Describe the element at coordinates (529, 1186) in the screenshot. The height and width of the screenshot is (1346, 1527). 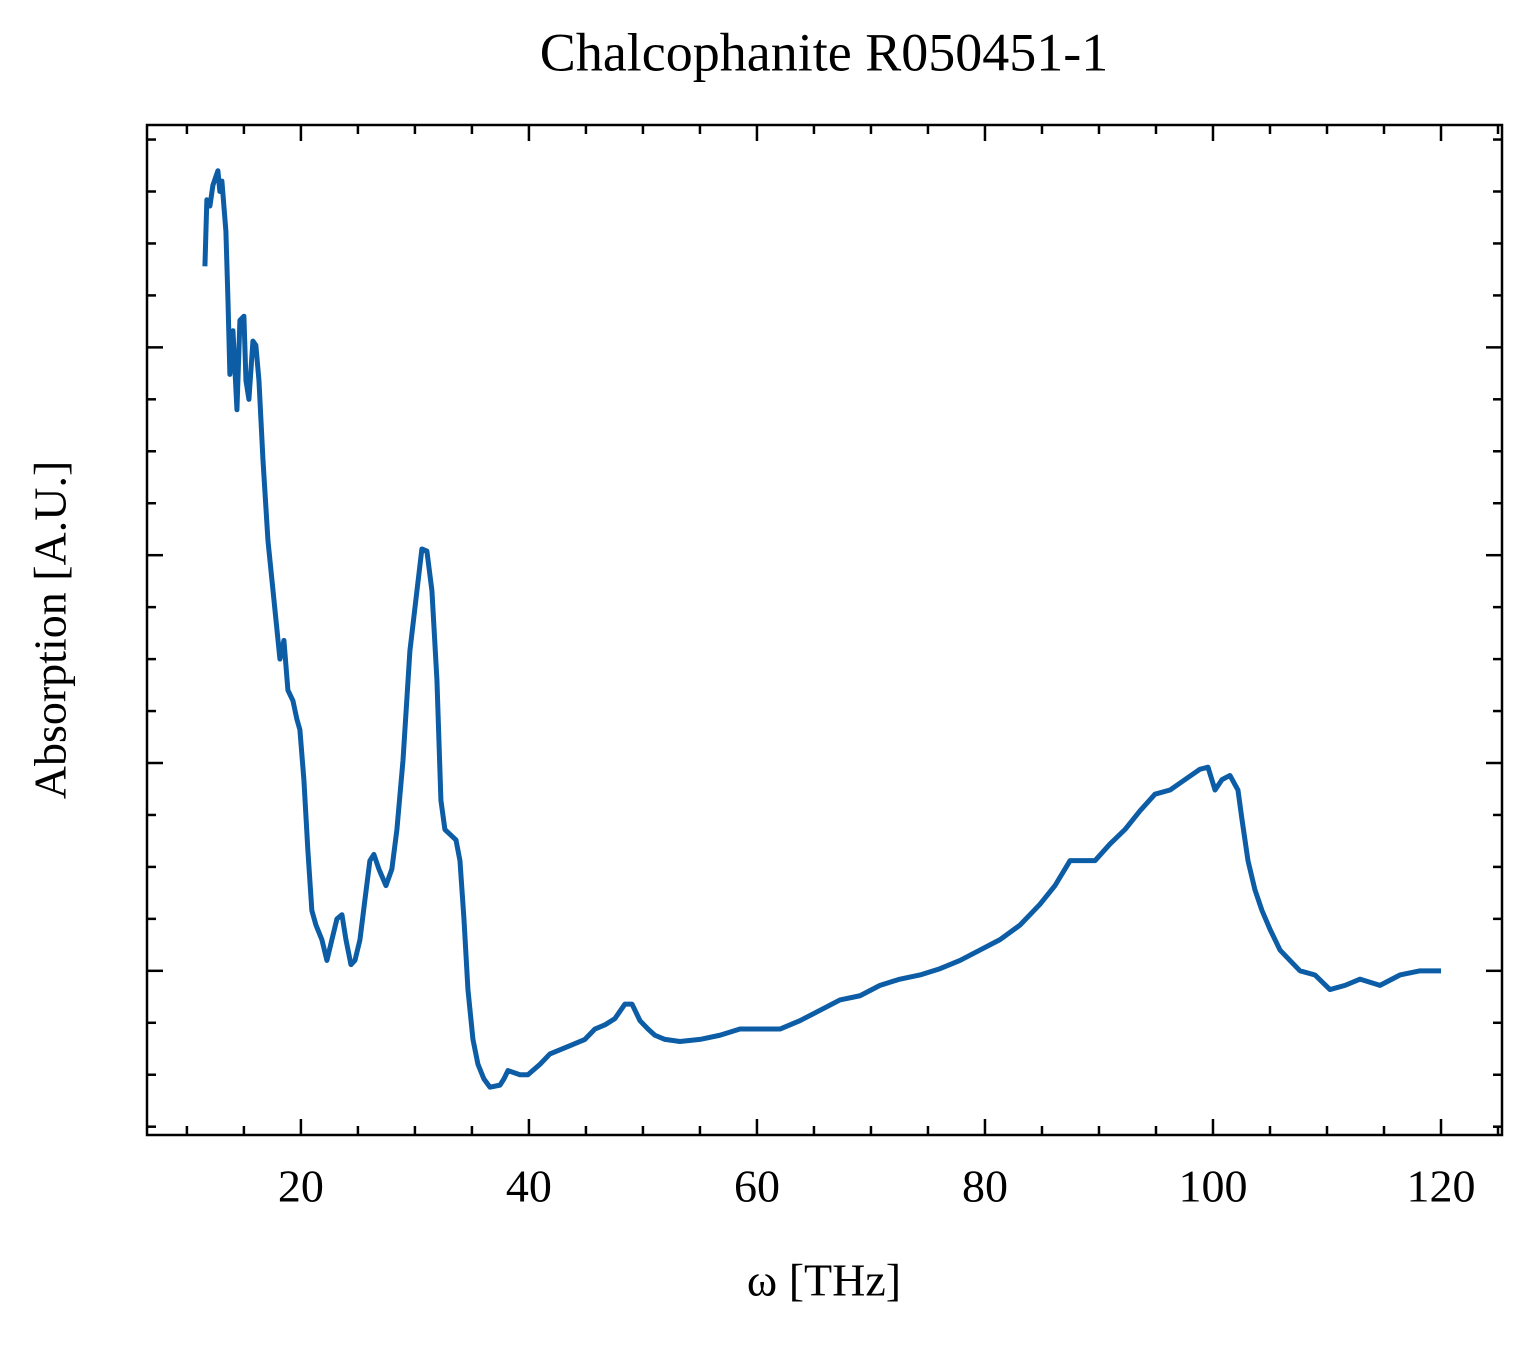
I see `x-tick-label: 40` at that location.